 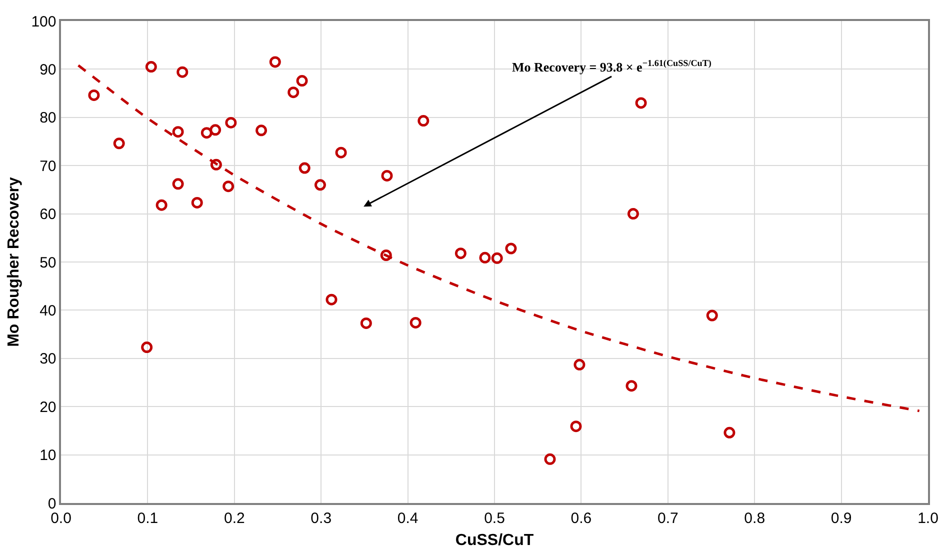 What do you see at coordinates (14, 261) in the screenshot?
I see `y-axis-title: Mo Rougher Recovery` at bounding box center [14, 261].